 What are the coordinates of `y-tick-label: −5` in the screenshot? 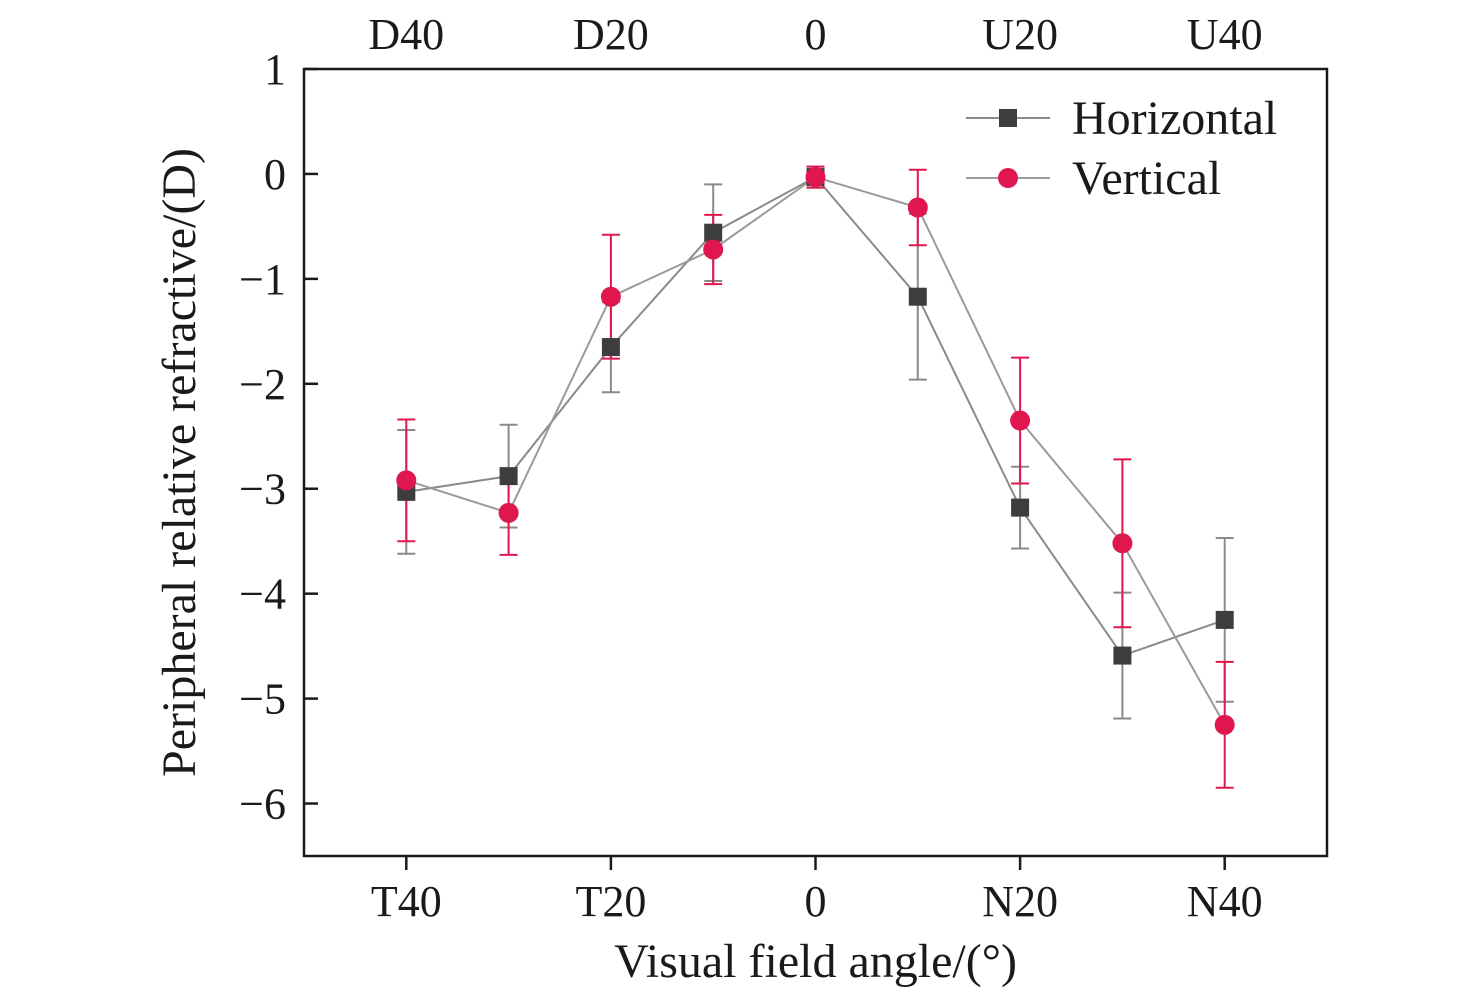 It's located at (262, 699).